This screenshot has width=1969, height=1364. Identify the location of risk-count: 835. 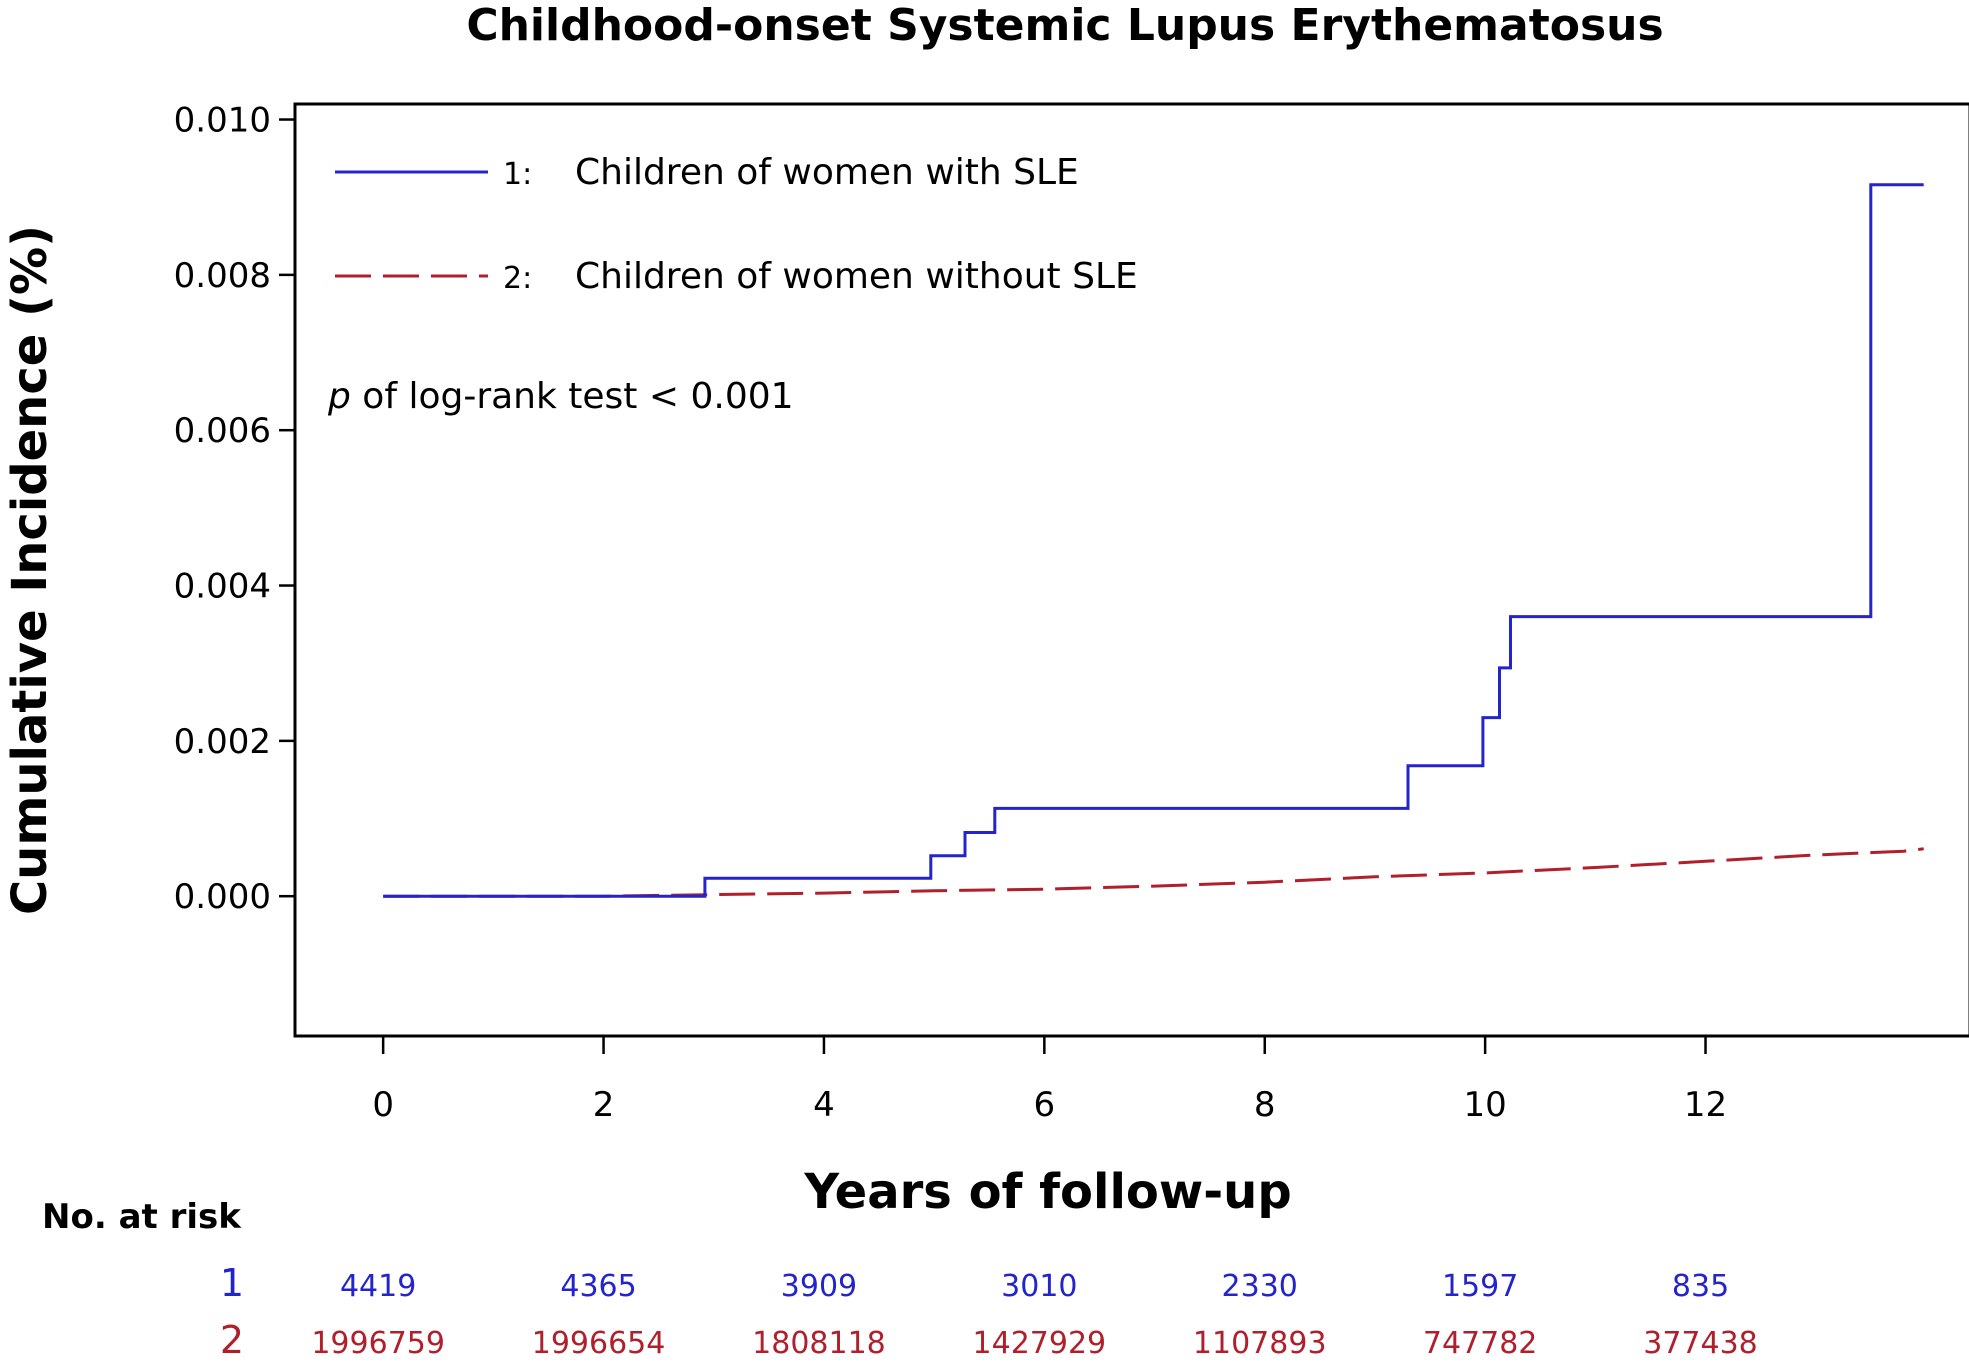
(1700, 1286).